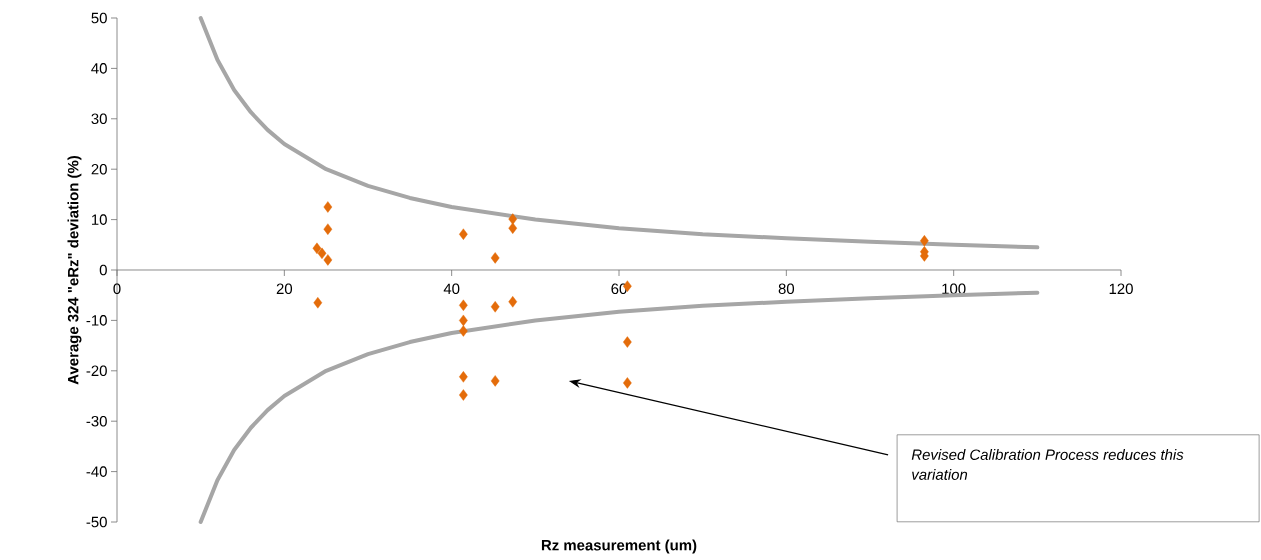  What do you see at coordinates (99, 169) in the screenshot?
I see `y-tick-label: 20` at bounding box center [99, 169].